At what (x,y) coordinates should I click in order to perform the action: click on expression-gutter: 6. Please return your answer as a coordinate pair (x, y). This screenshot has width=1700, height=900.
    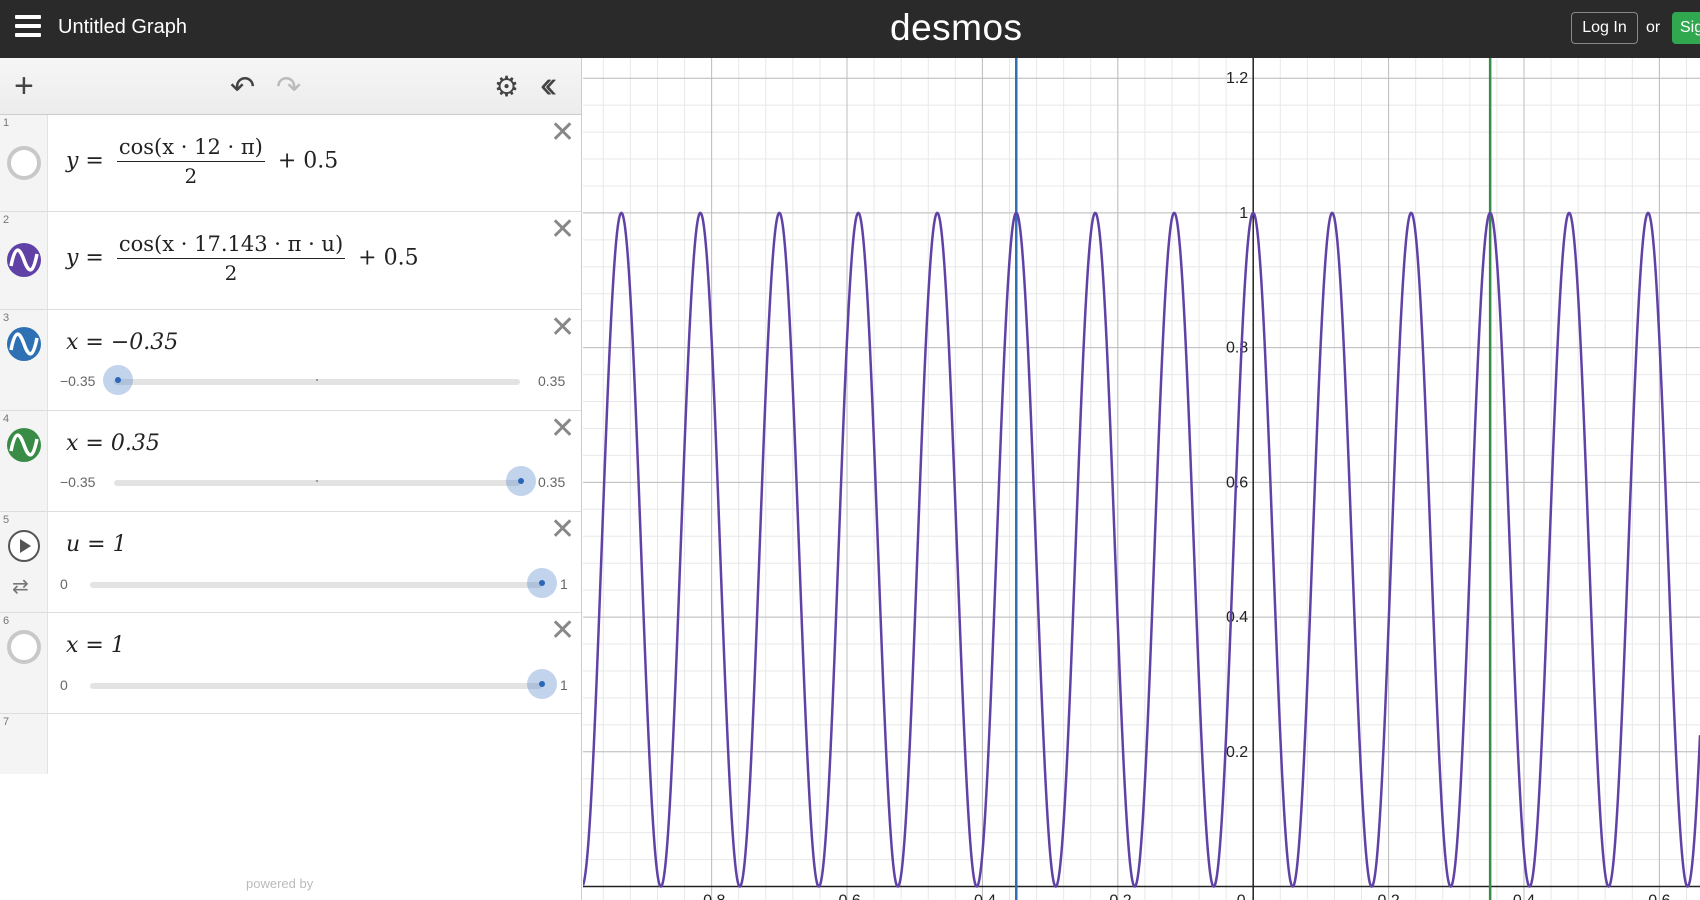
    Looking at the image, I should click on (24, 663).